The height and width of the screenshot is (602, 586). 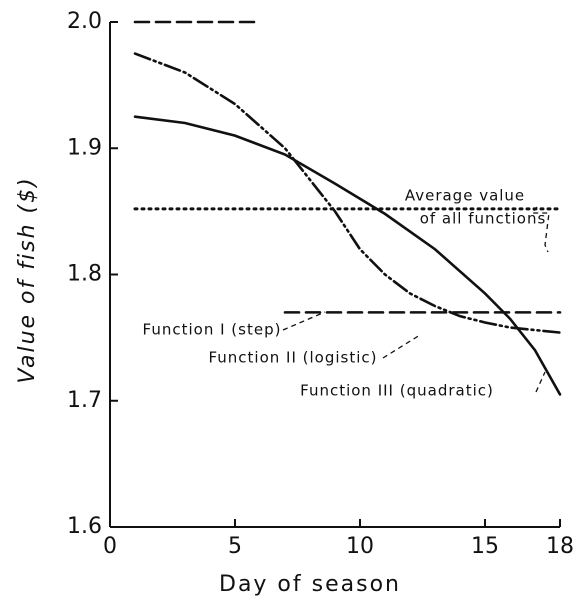 What do you see at coordinates (560, 546) in the screenshot?
I see `x-tick-label: 18` at bounding box center [560, 546].